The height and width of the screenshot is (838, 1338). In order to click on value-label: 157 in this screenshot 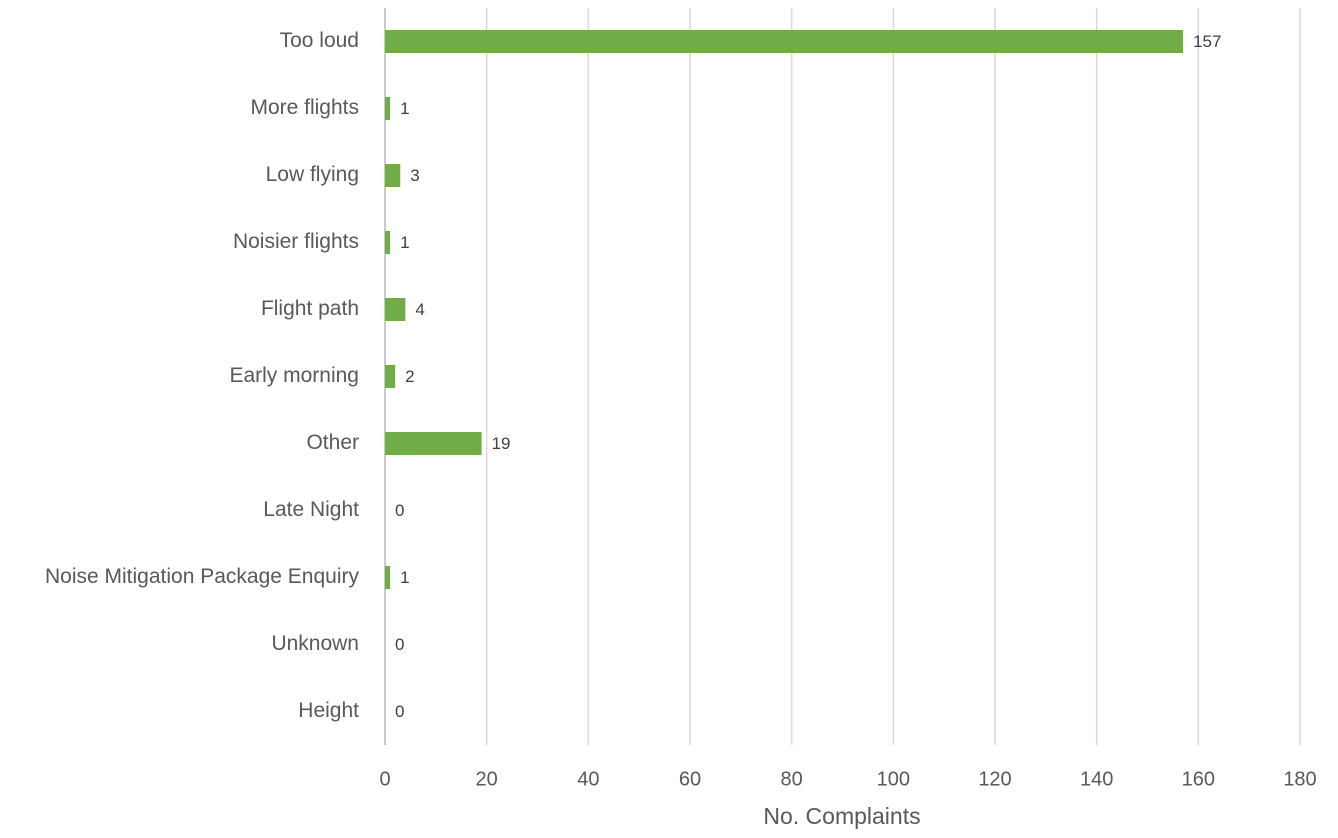, I will do `click(1207, 41)`.